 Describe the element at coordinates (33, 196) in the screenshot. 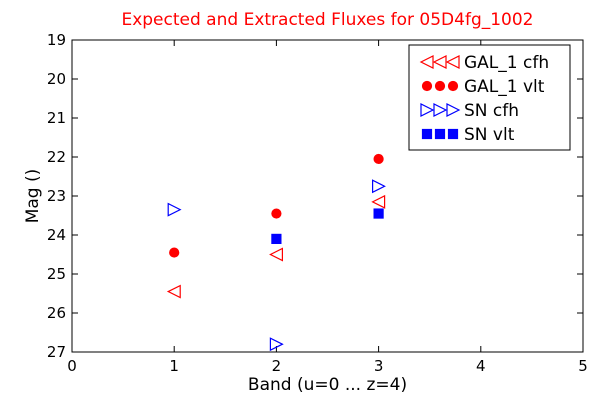

I see `y-axis-label: Mag ()` at that location.